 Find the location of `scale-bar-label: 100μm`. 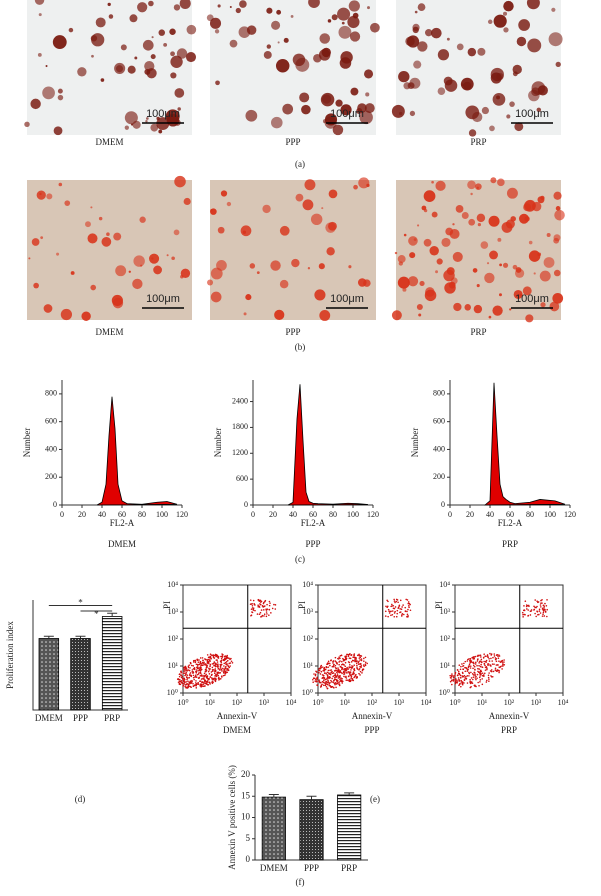

scale-bar-label: 100μm is located at coordinates (532, 299).